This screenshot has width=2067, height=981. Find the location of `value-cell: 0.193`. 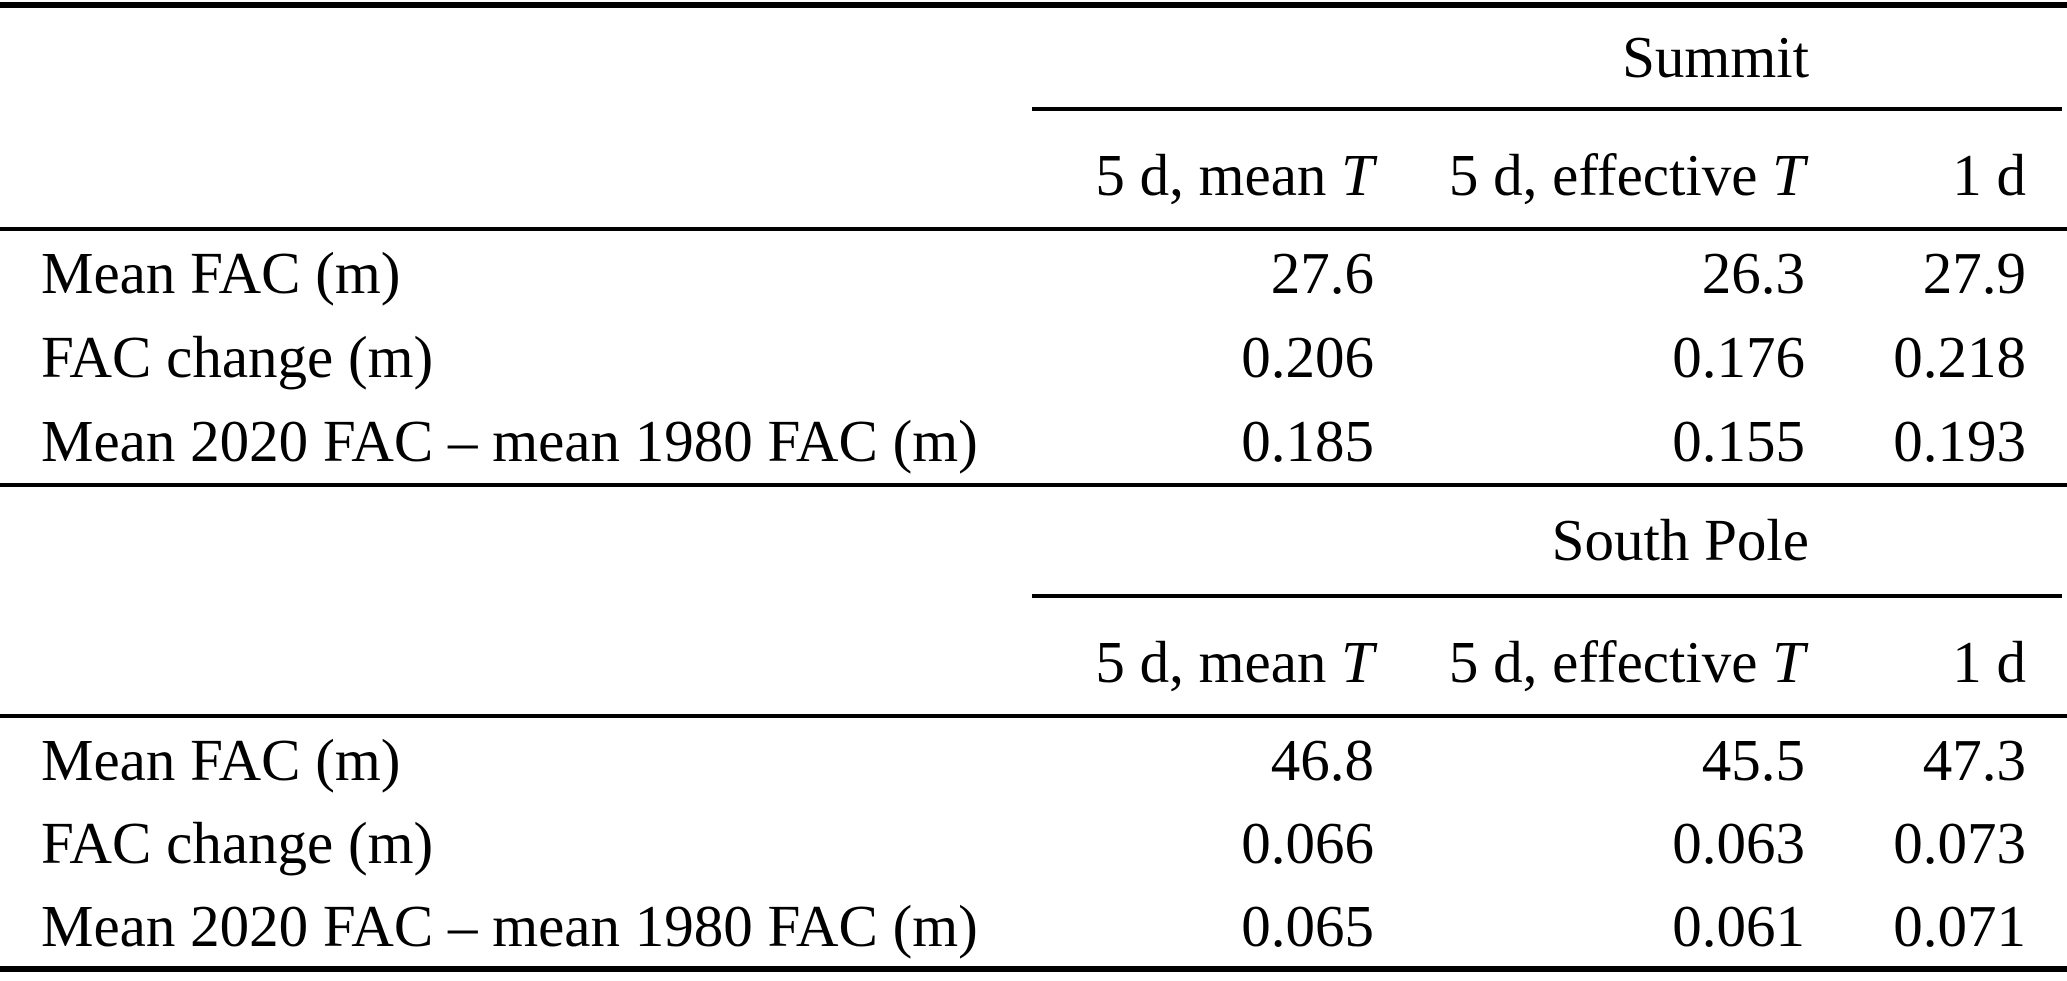

value-cell: 0.193 is located at coordinates (1959, 441).